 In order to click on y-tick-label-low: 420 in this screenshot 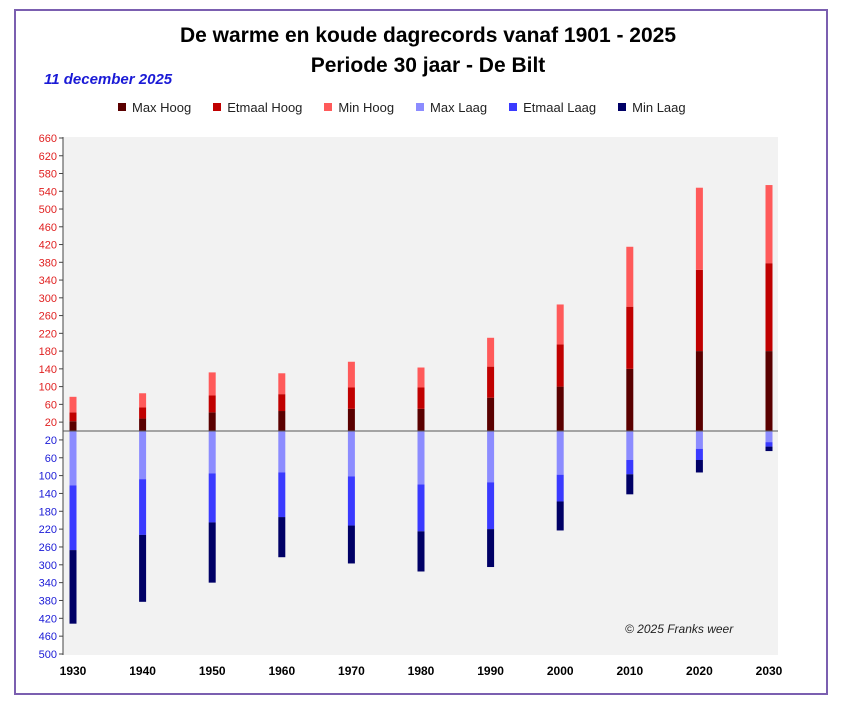, I will do `click(48, 619)`.